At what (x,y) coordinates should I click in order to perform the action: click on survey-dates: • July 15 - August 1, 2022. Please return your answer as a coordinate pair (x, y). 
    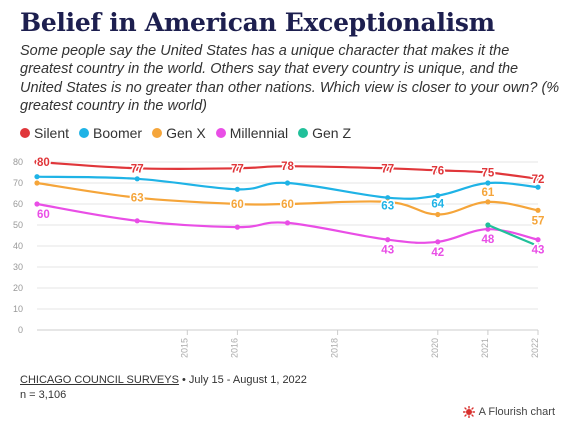
    Looking at the image, I should click on (242, 380).